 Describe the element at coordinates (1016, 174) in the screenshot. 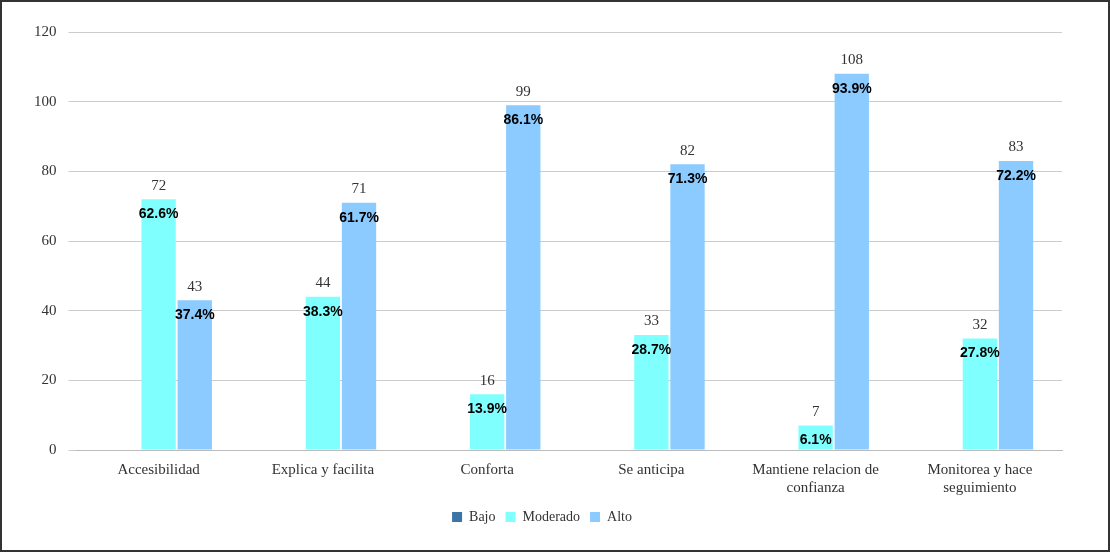

I see `annotation: 72.2%` at that location.